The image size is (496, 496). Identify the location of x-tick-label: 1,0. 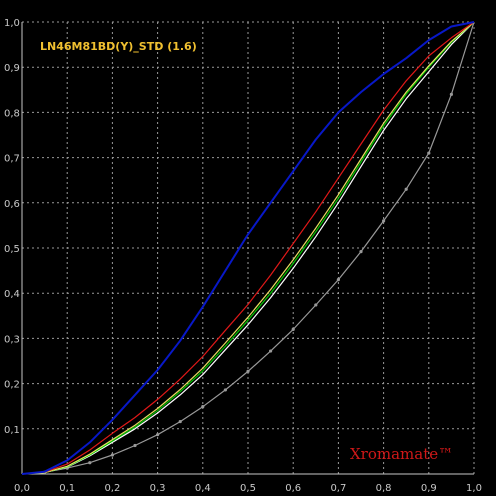
(474, 488).